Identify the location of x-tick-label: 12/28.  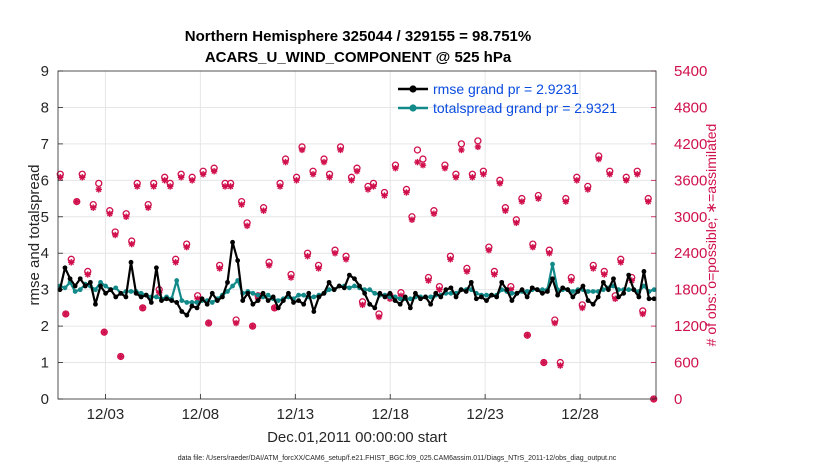
(580, 414).